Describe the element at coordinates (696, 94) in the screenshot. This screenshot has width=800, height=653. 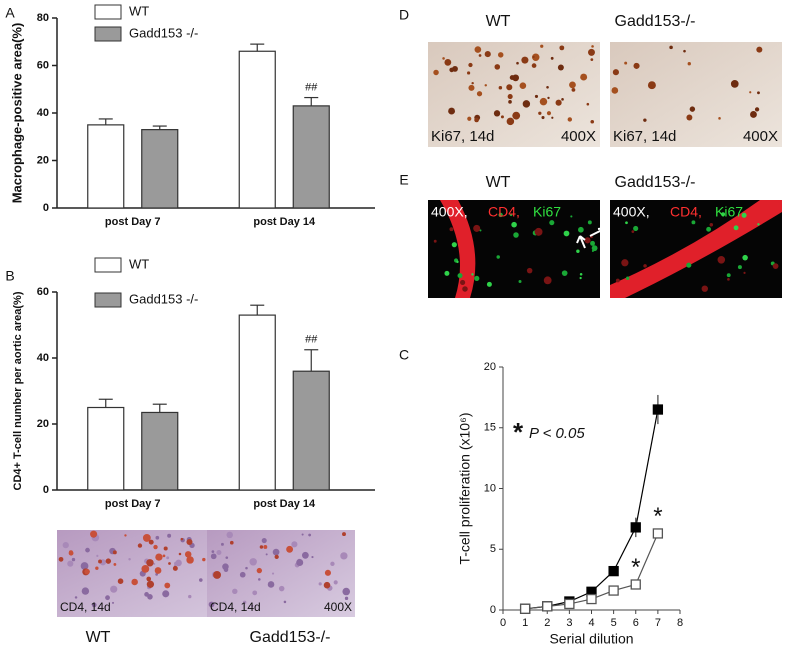
I see `micrograph` at that location.